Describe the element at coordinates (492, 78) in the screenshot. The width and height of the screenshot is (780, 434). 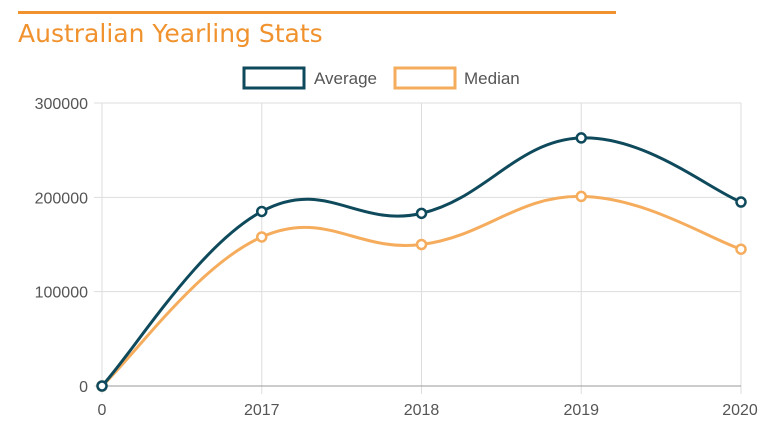
I see `legend-label: Median` at that location.